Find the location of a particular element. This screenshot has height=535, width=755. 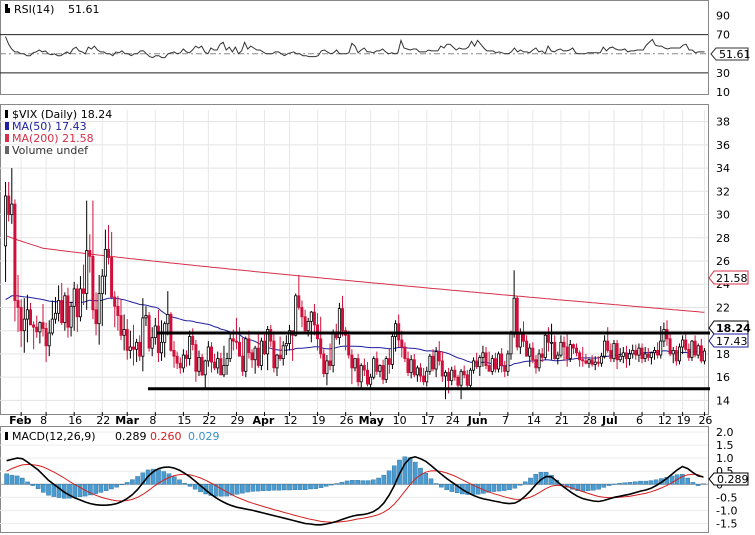

macd-histogram-value: 0.029 is located at coordinates (204, 436).